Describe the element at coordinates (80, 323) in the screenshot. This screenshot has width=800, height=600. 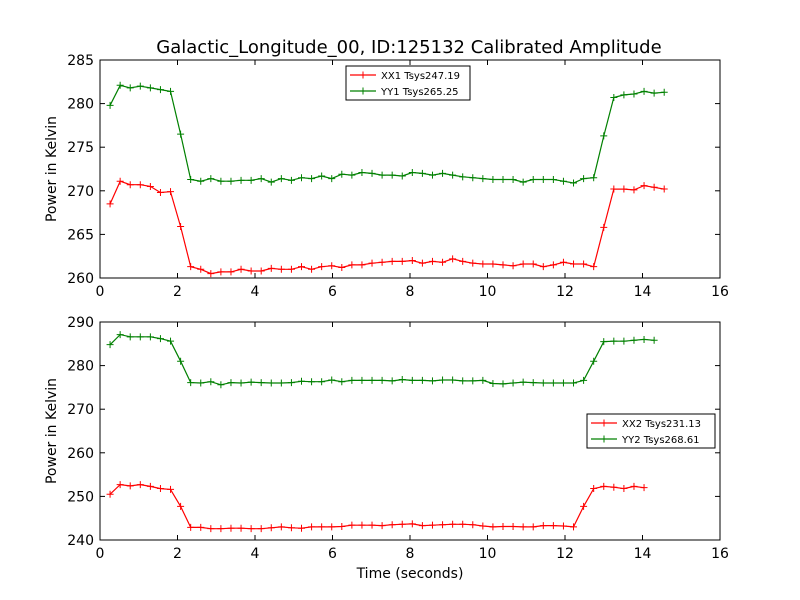
I see `y-tick-label: 290` at that location.